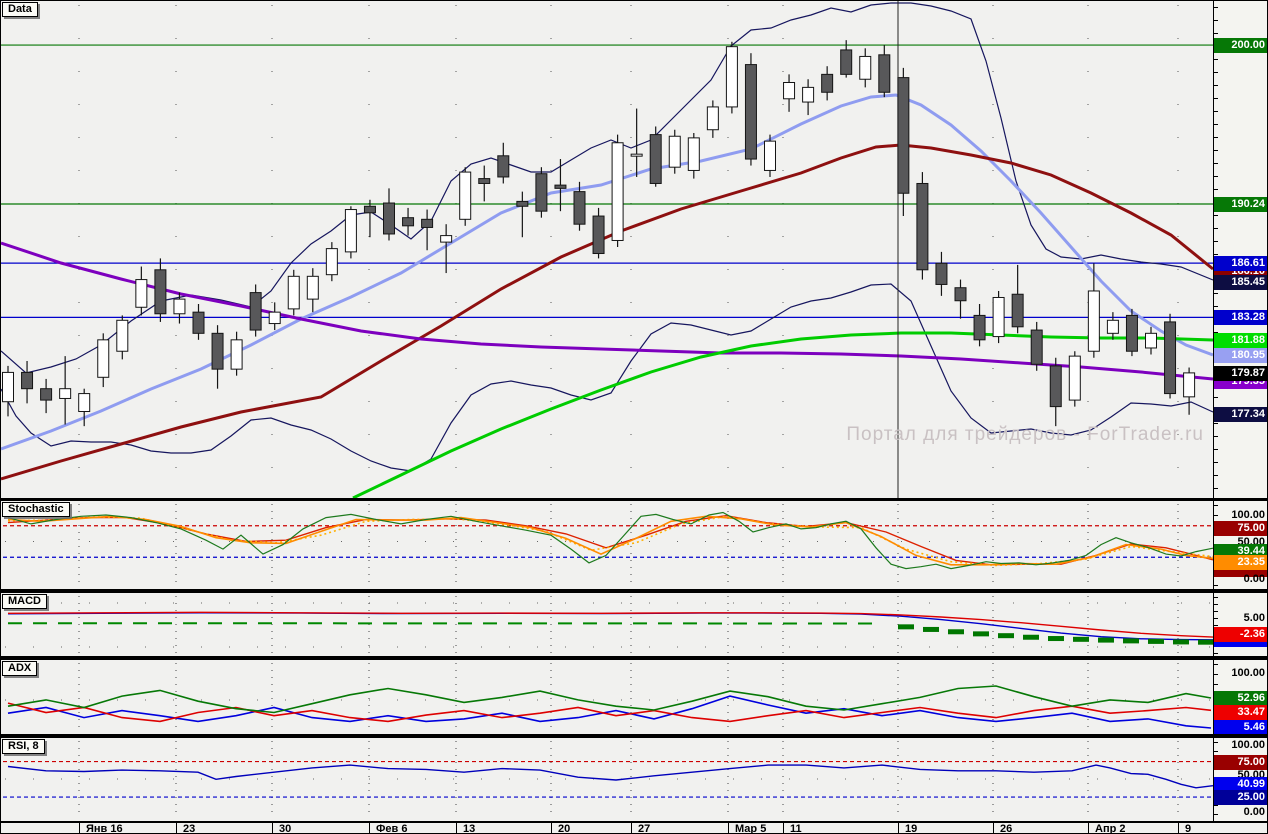 Image resolution: width=1268 pixels, height=834 pixels. I want to click on date-axis-label: Апр 2, so click(1110, 828).